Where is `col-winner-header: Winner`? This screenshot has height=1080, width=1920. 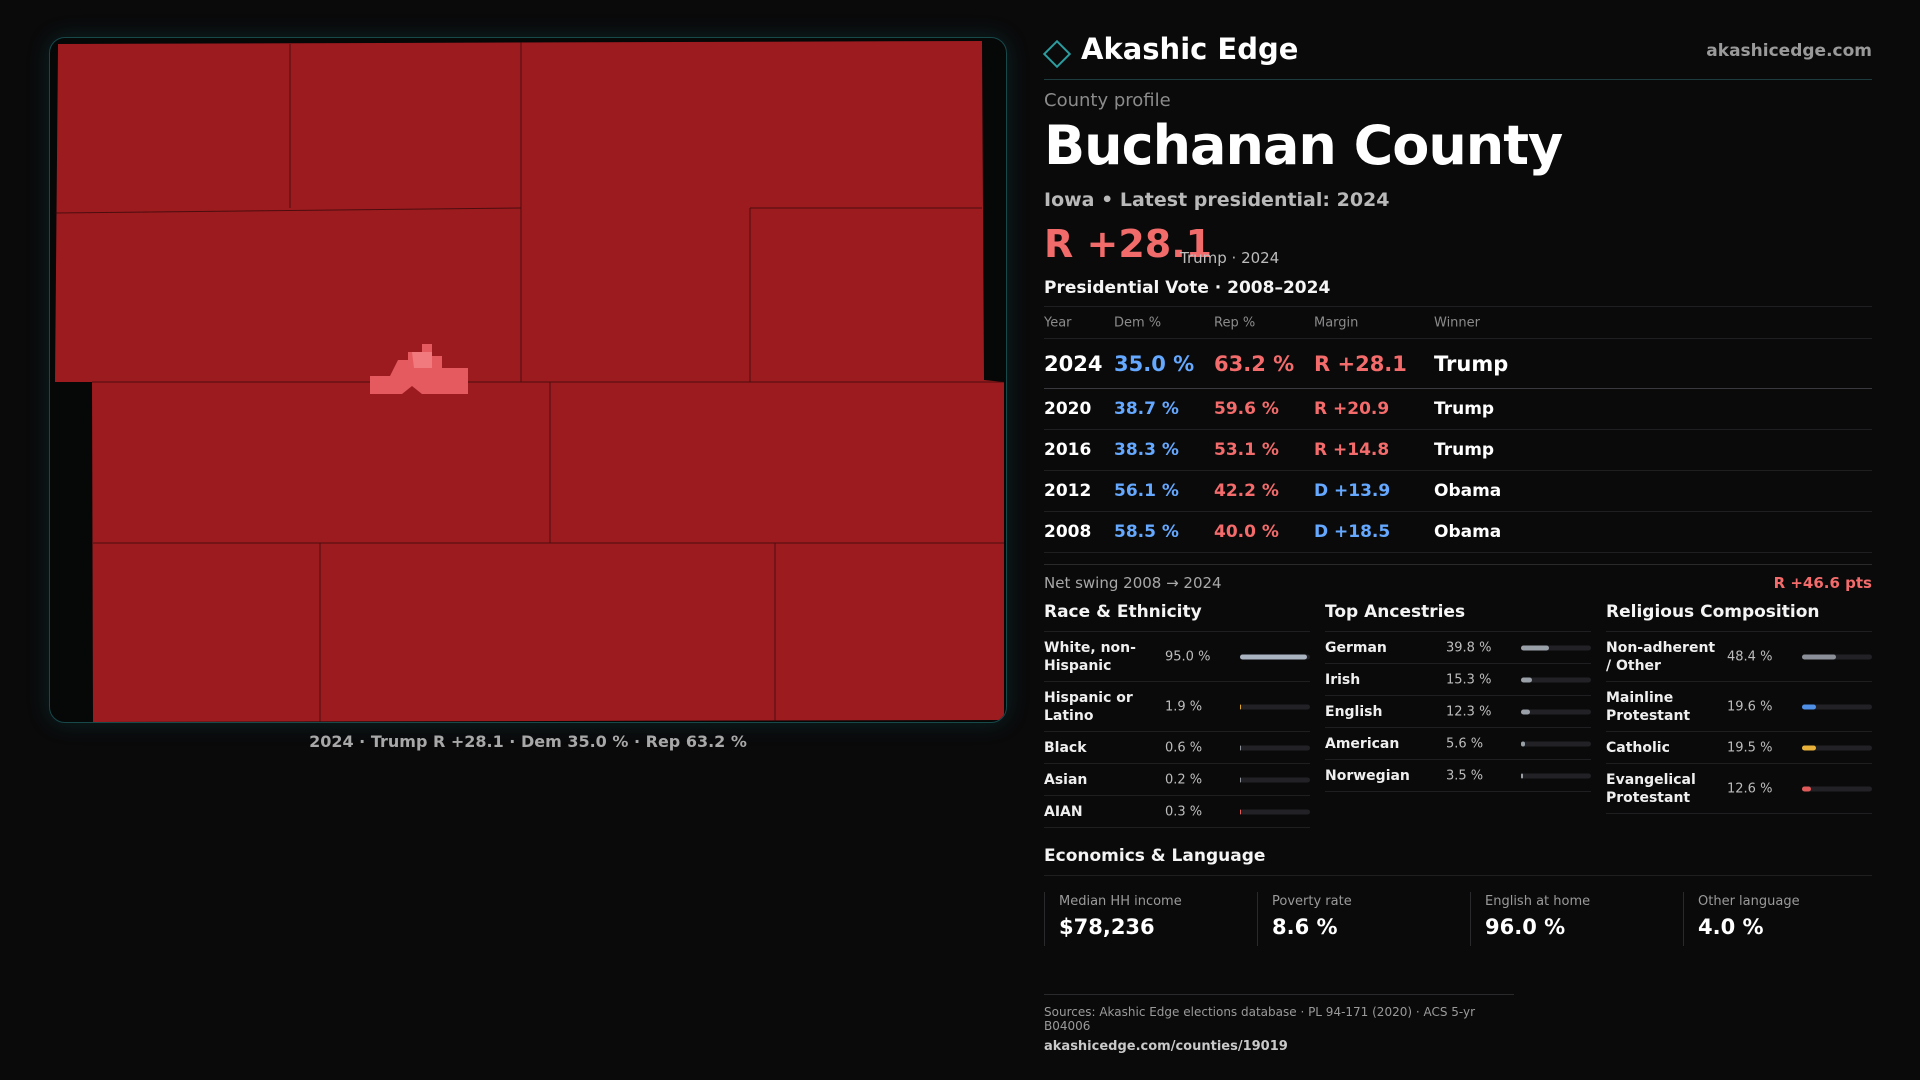 col-winner-header: Winner is located at coordinates (1457, 322).